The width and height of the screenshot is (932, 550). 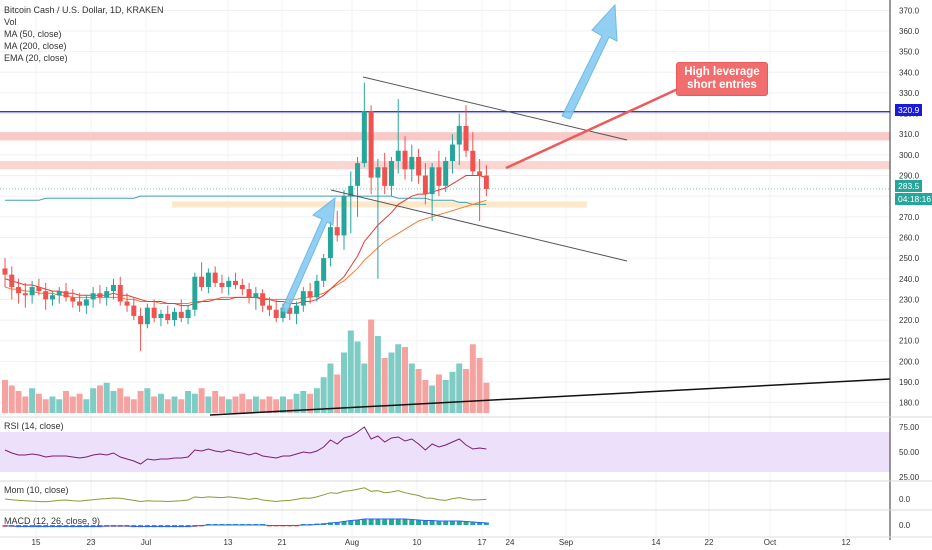 I want to click on rsi-tick-label: 75.00, so click(x=909, y=427).